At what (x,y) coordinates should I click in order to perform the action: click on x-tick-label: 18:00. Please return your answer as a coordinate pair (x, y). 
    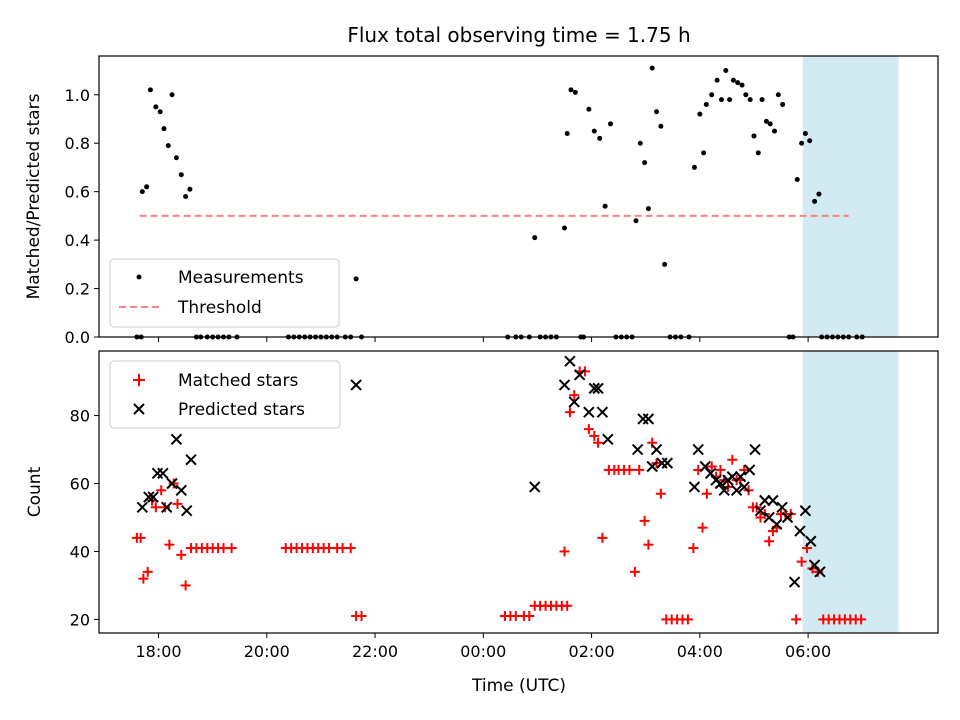
    Looking at the image, I should click on (158, 651).